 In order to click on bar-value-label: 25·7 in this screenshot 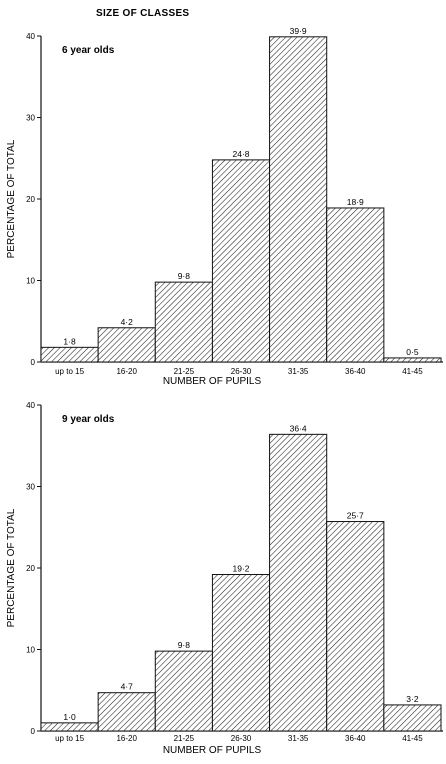, I will do `click(355, 516)`.